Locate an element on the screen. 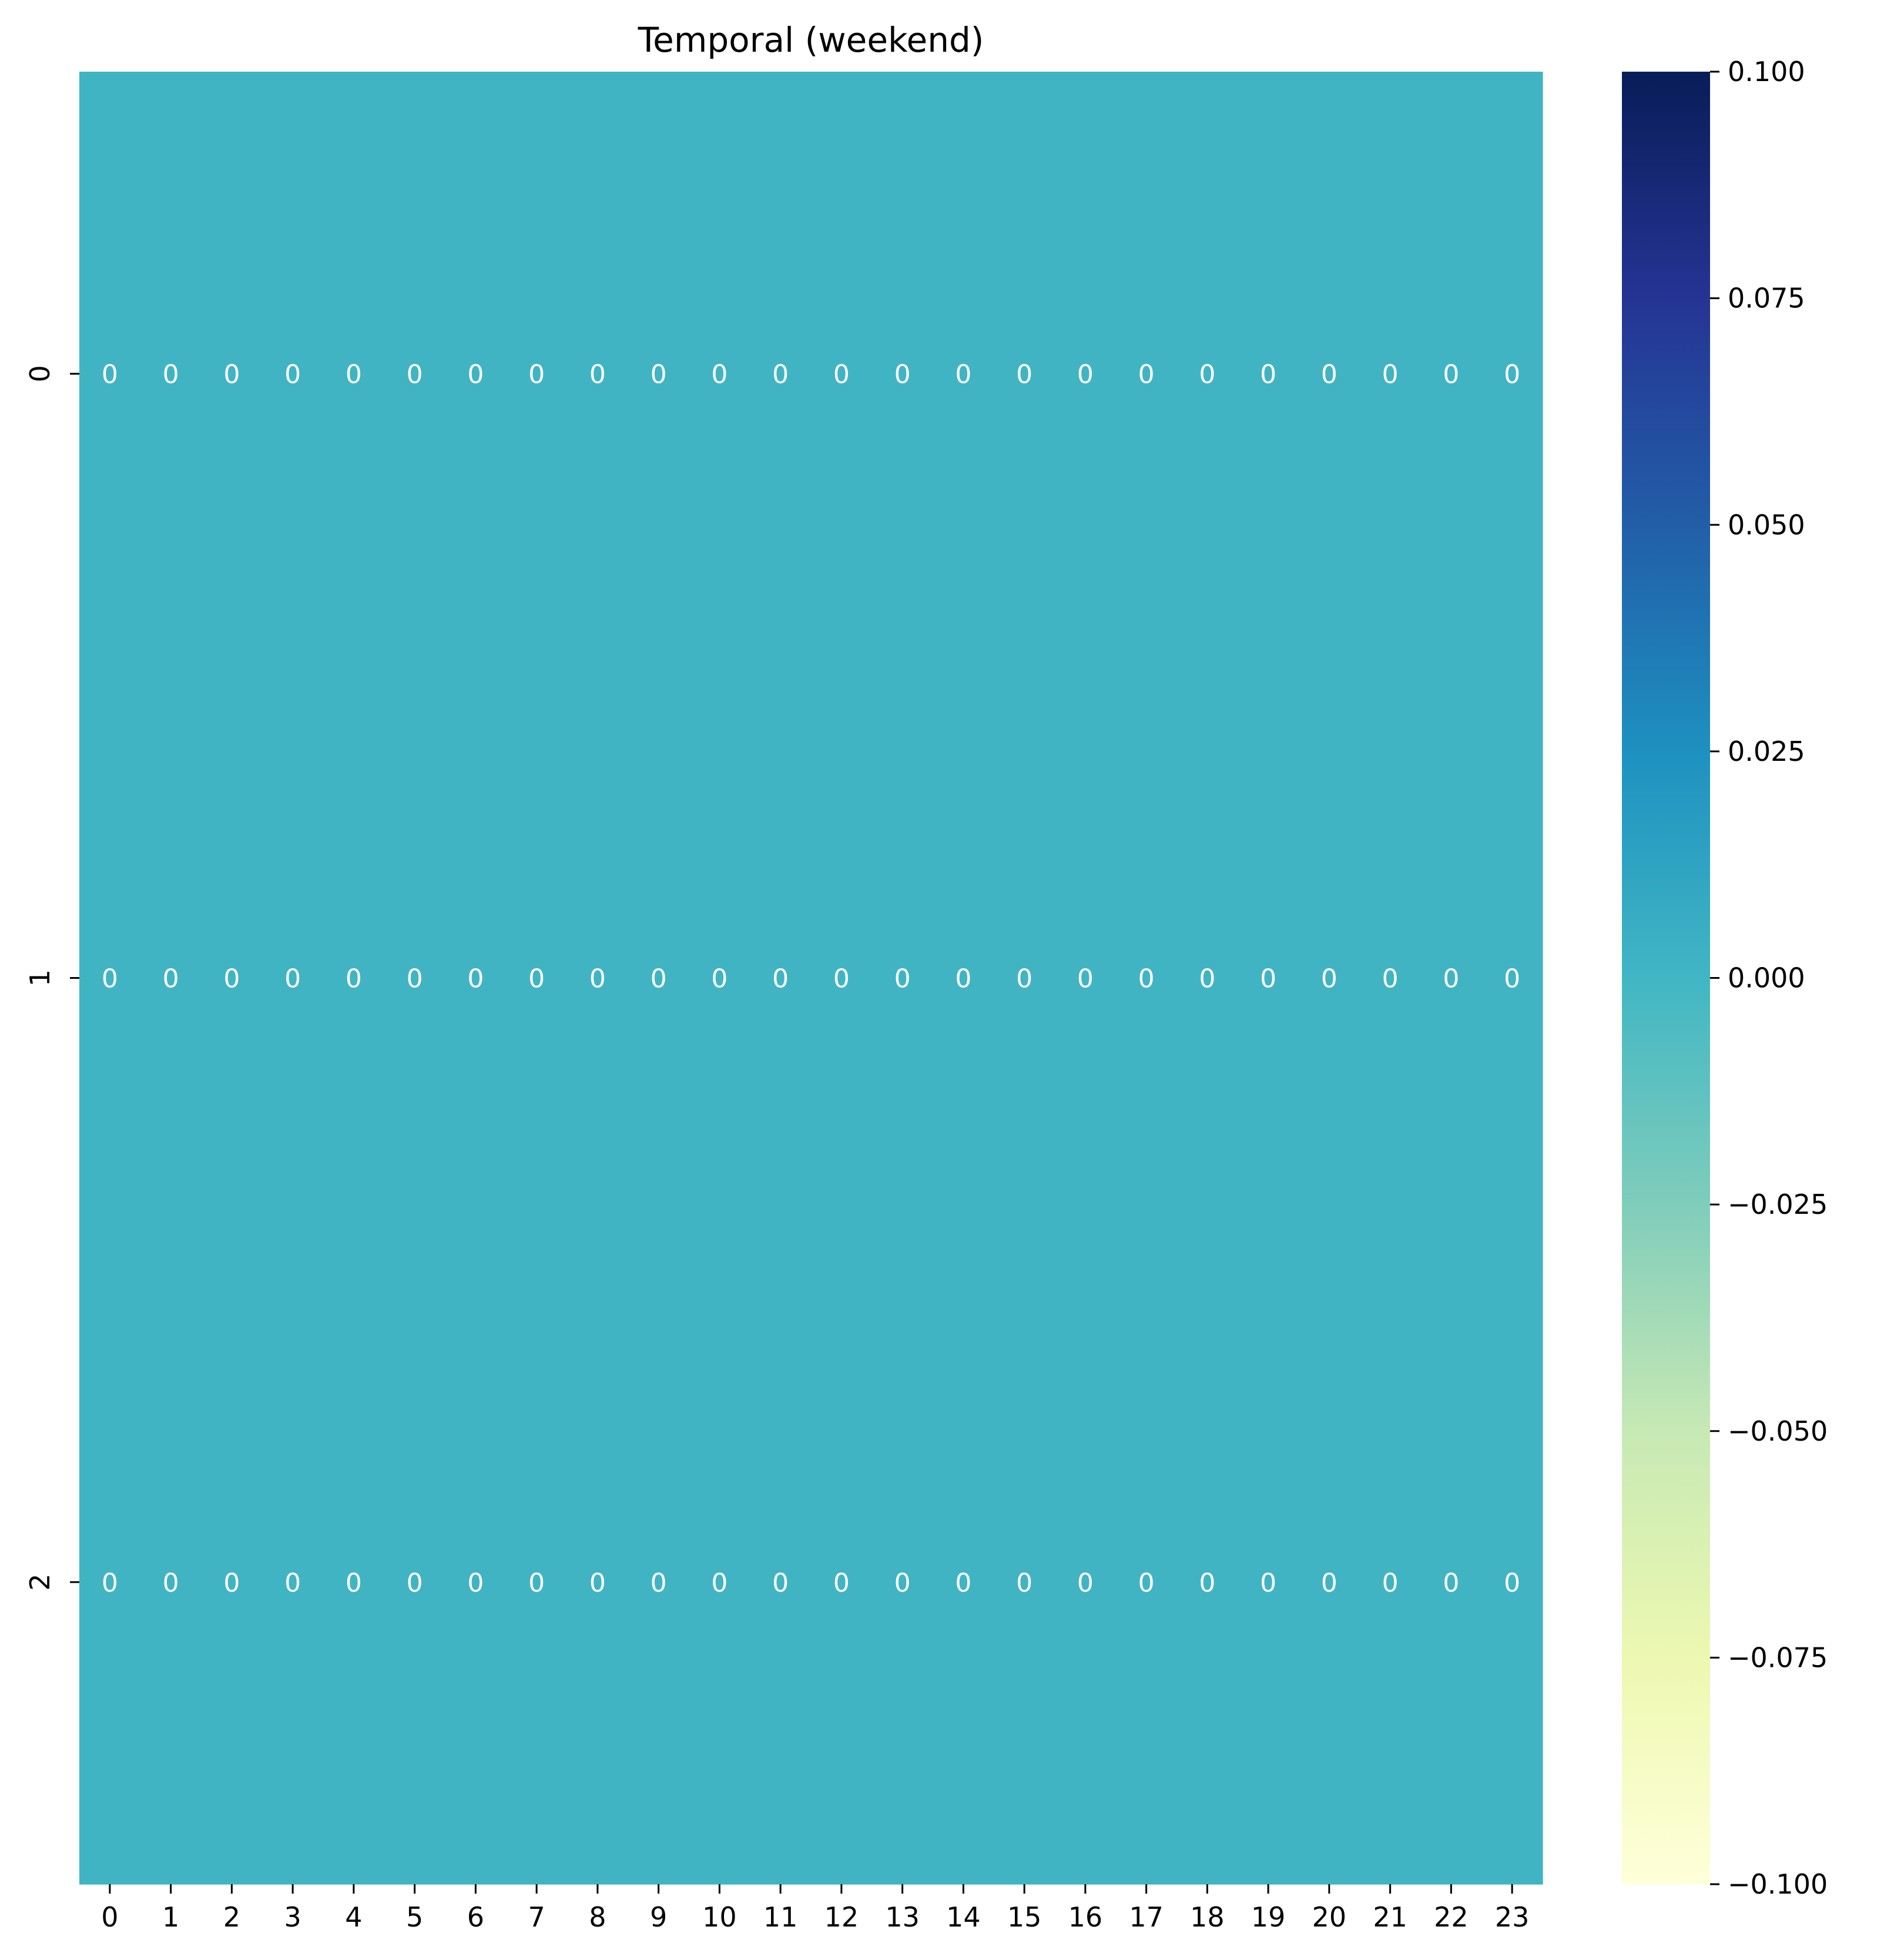  colorbar-tick-label: −0.100 is located at coordinates (1778, 1884).